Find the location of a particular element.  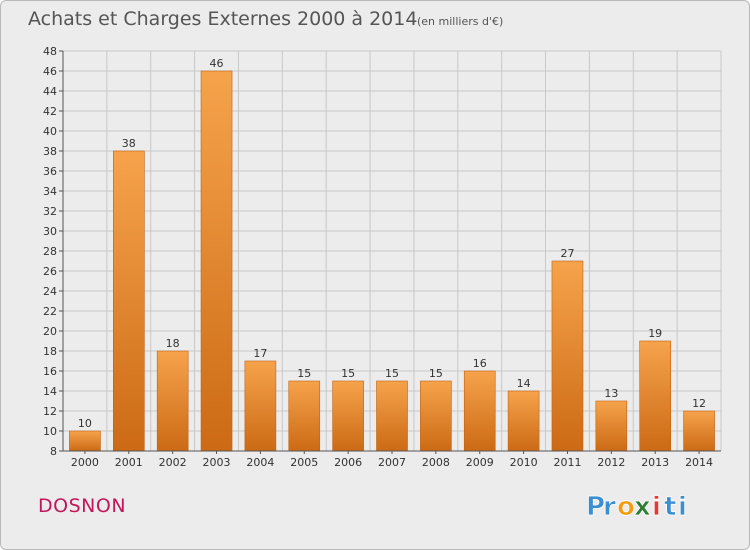

data-label-2005: 15 is located at coordinates (304, 373).